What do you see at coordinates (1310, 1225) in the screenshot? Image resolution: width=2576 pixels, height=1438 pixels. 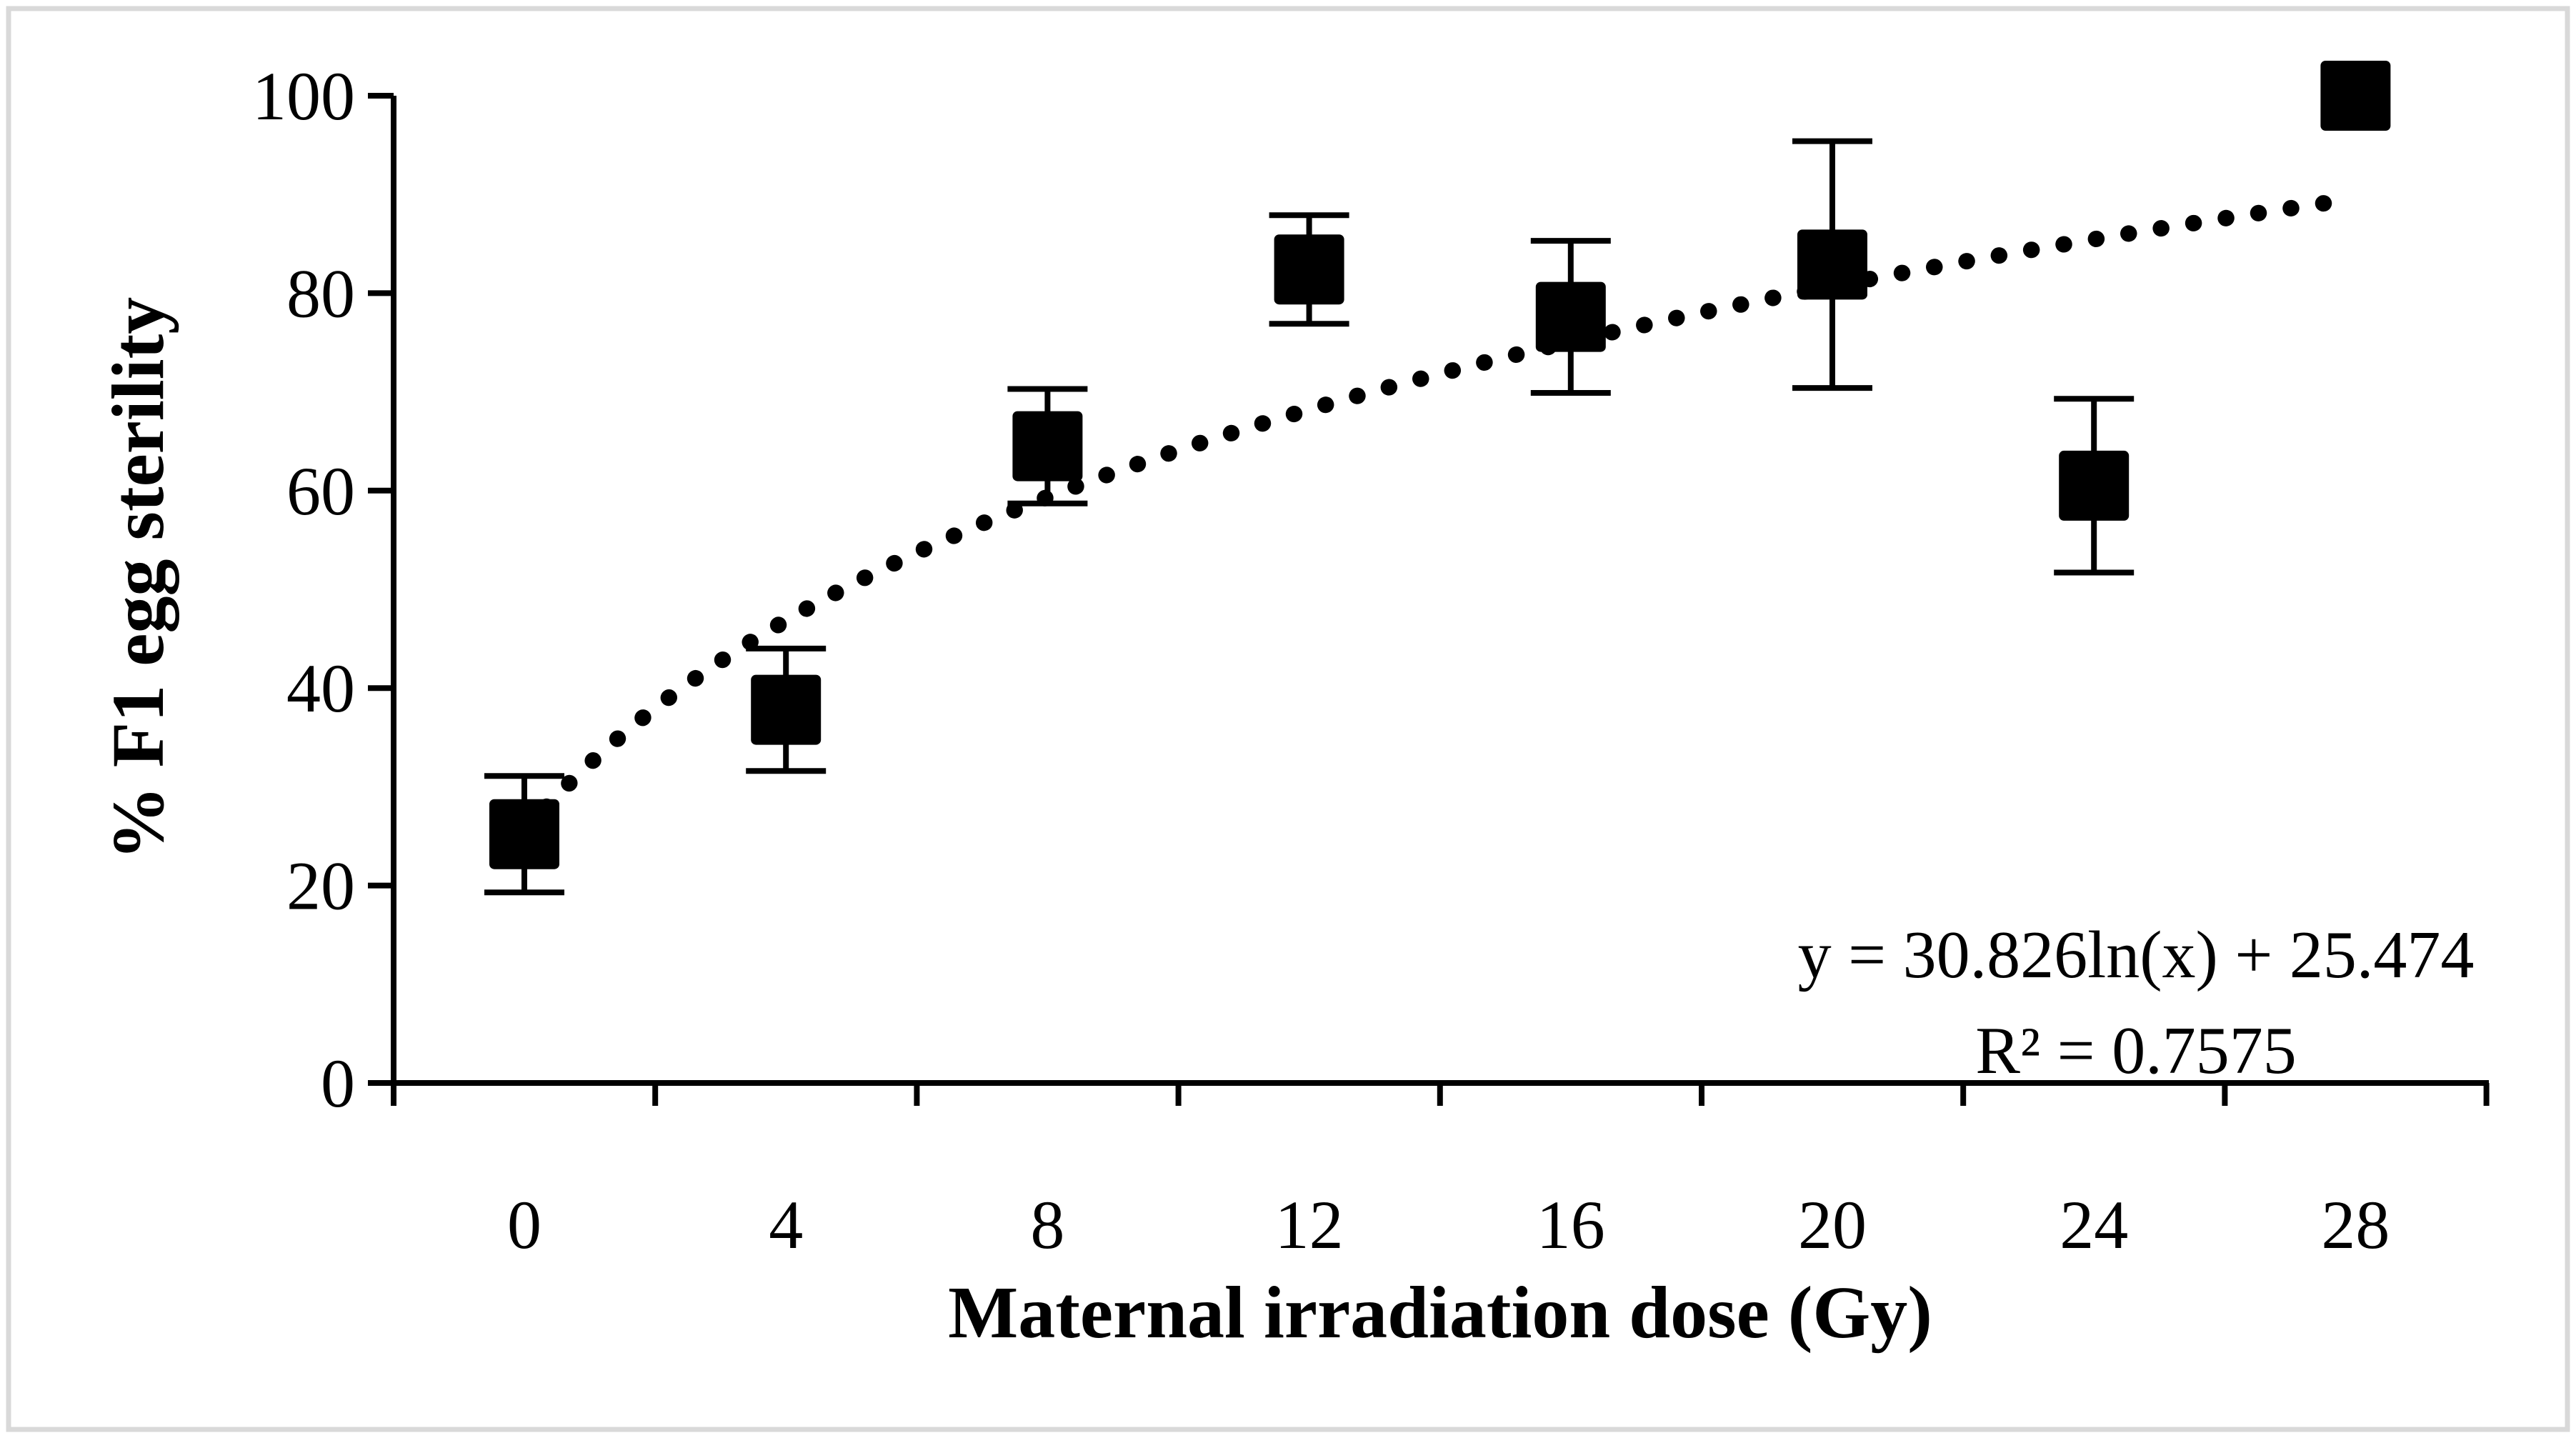 I see `x-tick-label: 12` at bounding box center [1310, 1225].